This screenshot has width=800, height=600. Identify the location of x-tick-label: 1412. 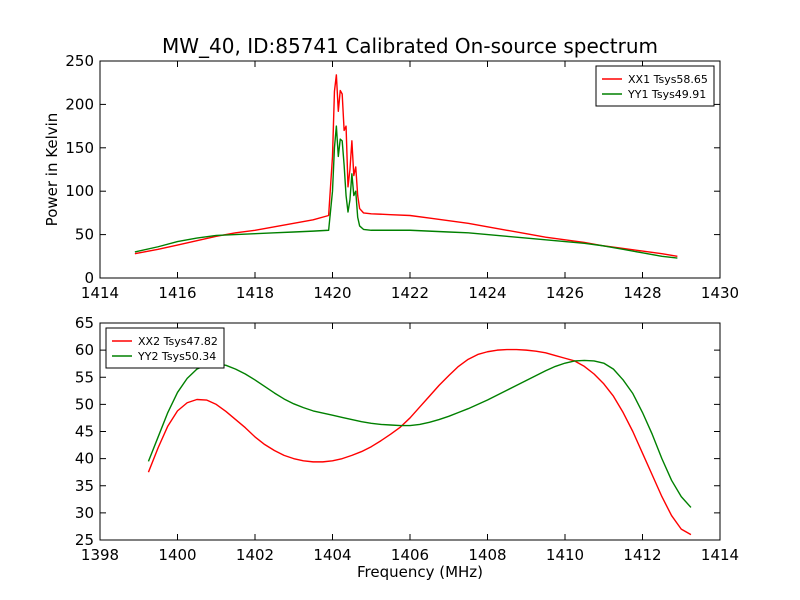
(642, 555).